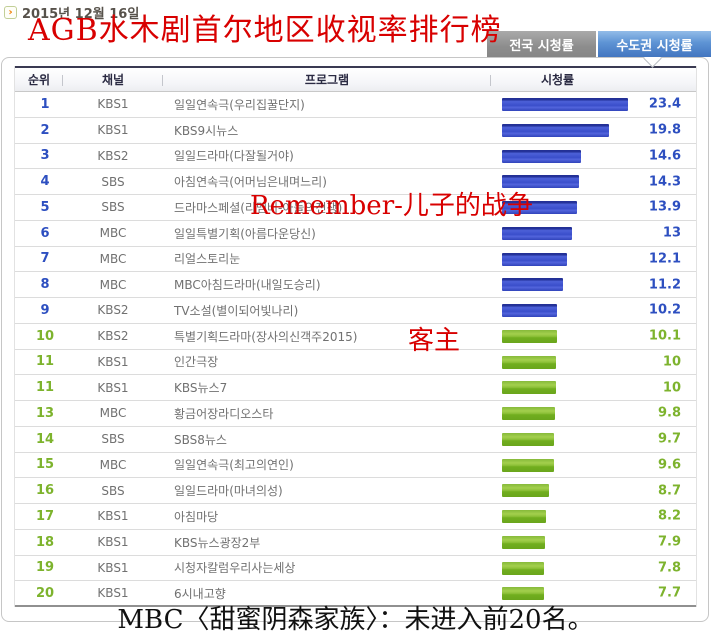 The image size is (711, 639). I want to click on rank-cell: 18, so click(45, 542).